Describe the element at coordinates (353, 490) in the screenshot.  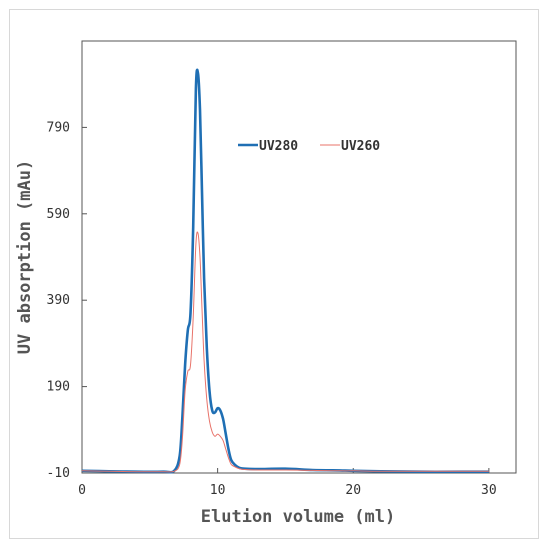
I see `x-tick-label: 20` at that location.